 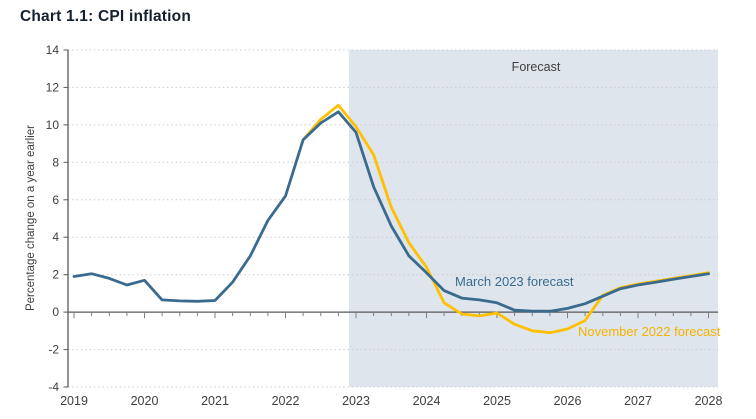 What do you see at coordinates (55, 237) in the screenshot?
I see `y-tick-label: 4` at bounding box center [55, 237].